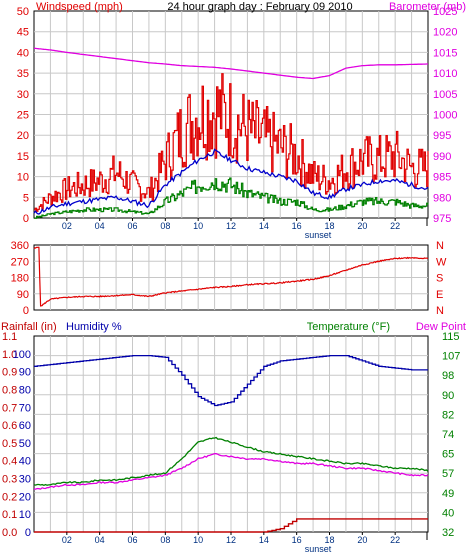 Image resolution: width=468 pixels, height=559 pixels. Describe the element at coordinates (25, 444) in the screenshot. I see `humidity-tick-label: 50` at that location.